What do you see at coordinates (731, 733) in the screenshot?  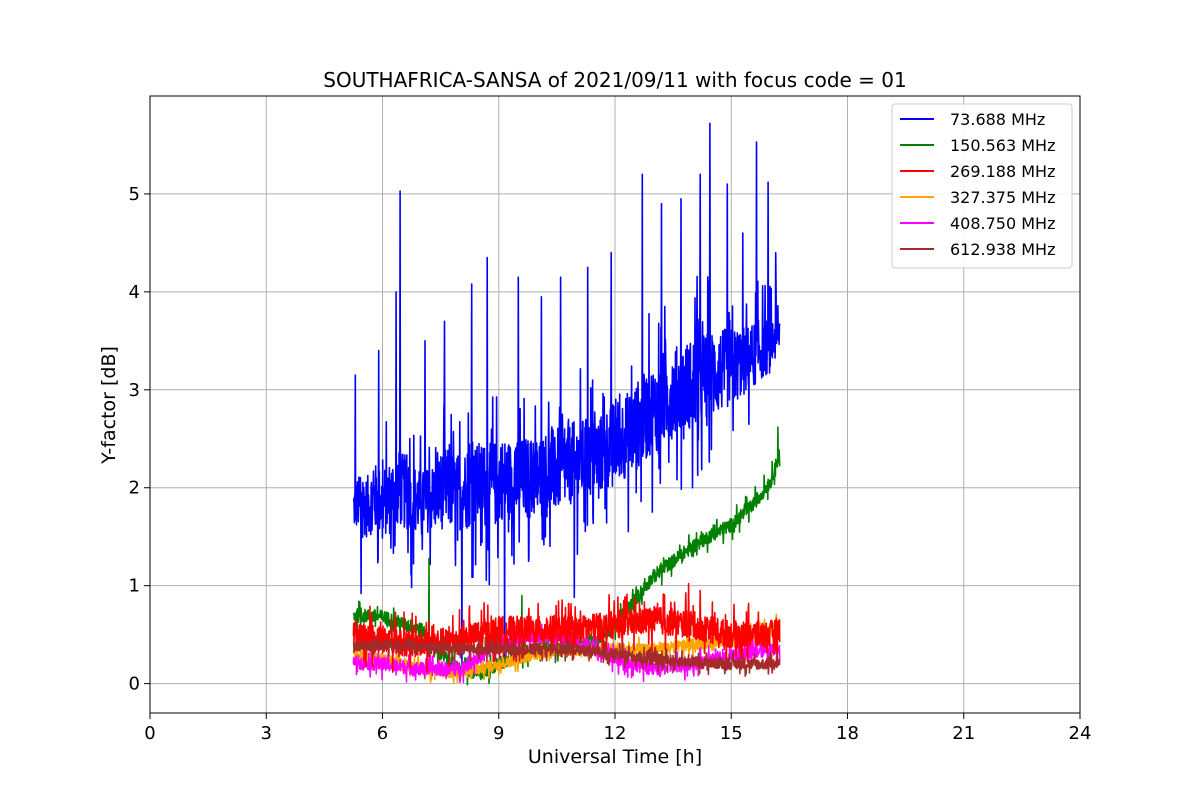 I see `x-tick-label: 15` at bounding box center [731, 733].